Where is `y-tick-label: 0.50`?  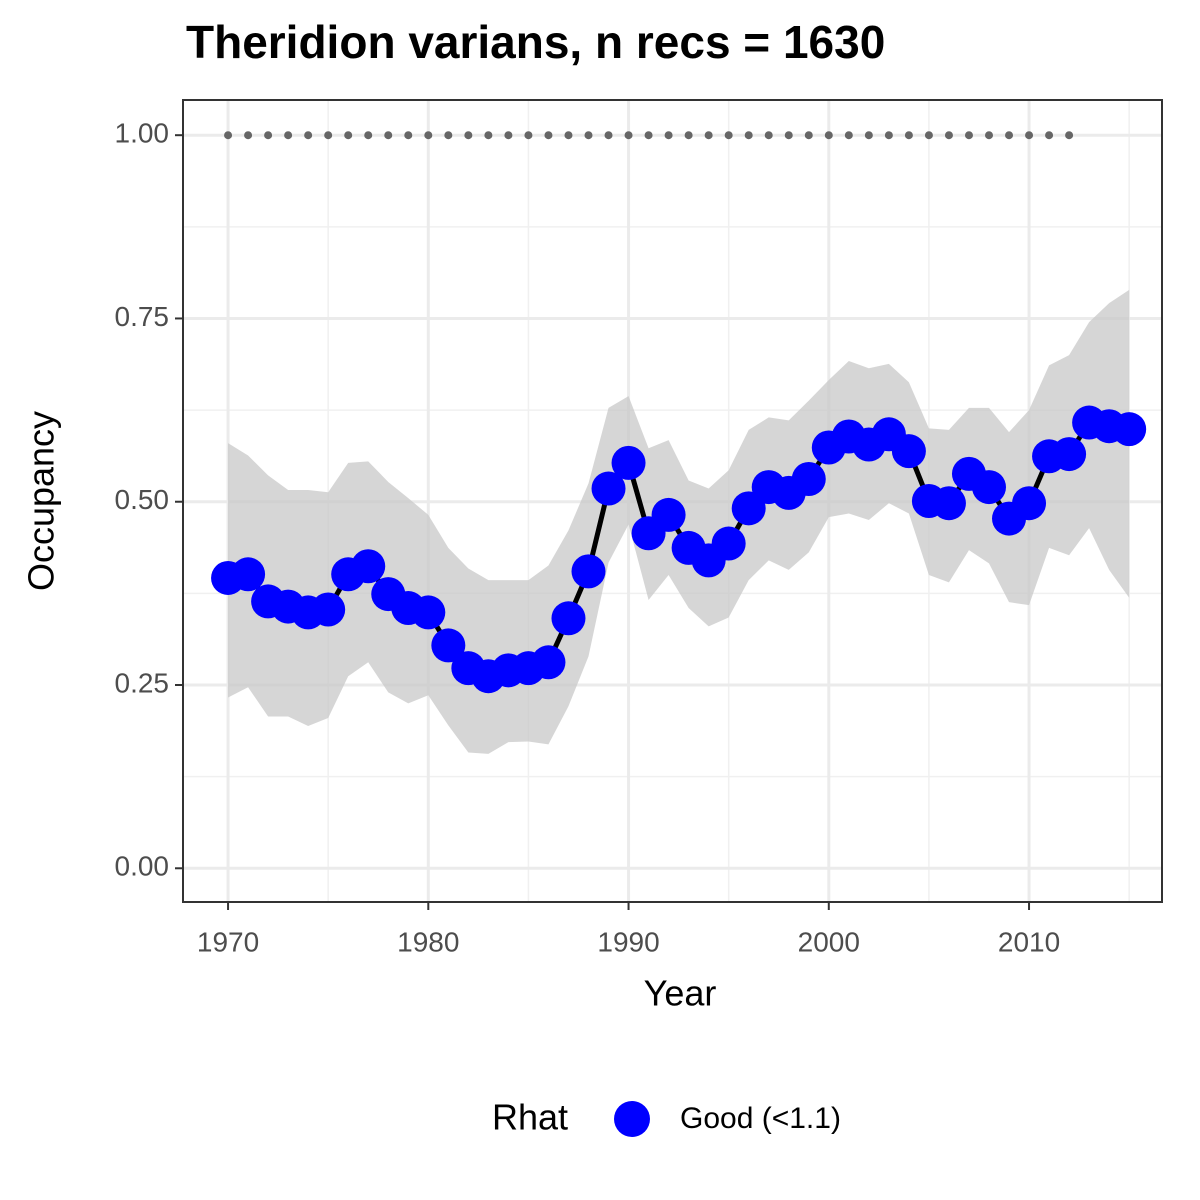
y-tick-label: 0.50 is located at coordinates (142, 499).